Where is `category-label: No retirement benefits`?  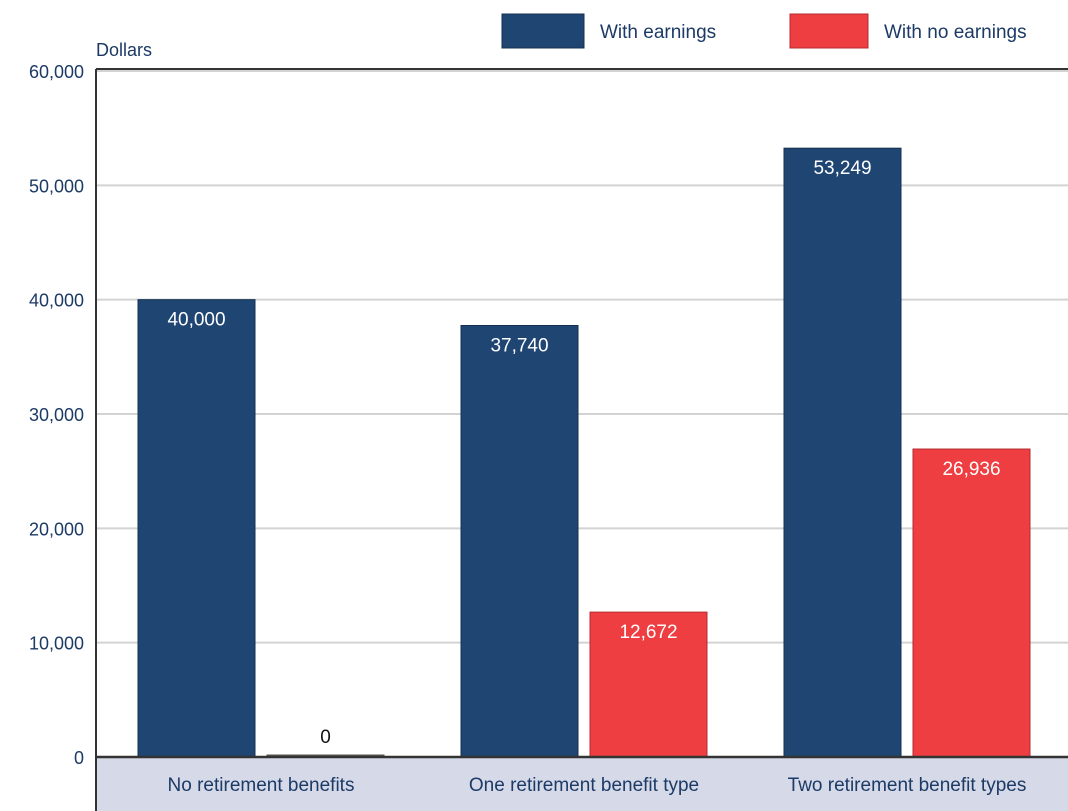 category-label: No retirement benefits is located at coordinates (261, 785).